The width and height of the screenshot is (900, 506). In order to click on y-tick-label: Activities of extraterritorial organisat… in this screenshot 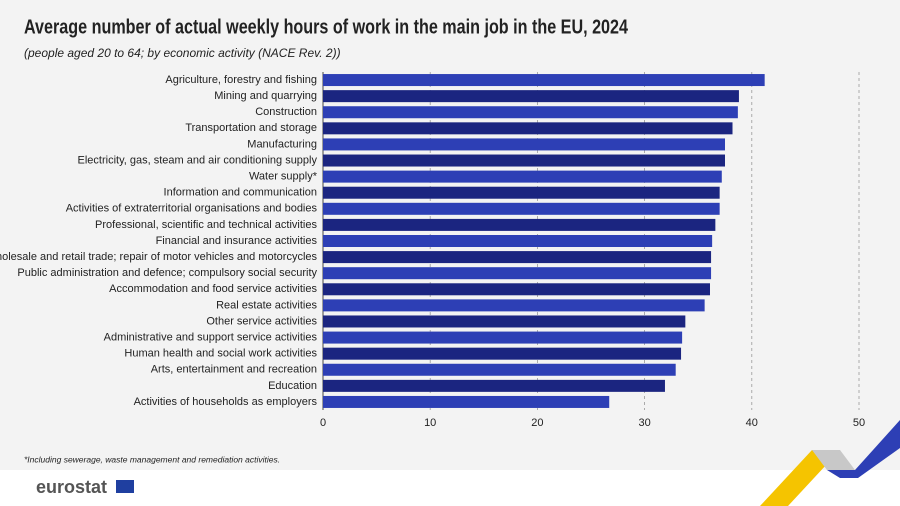, I will do `click(192, 209)`.